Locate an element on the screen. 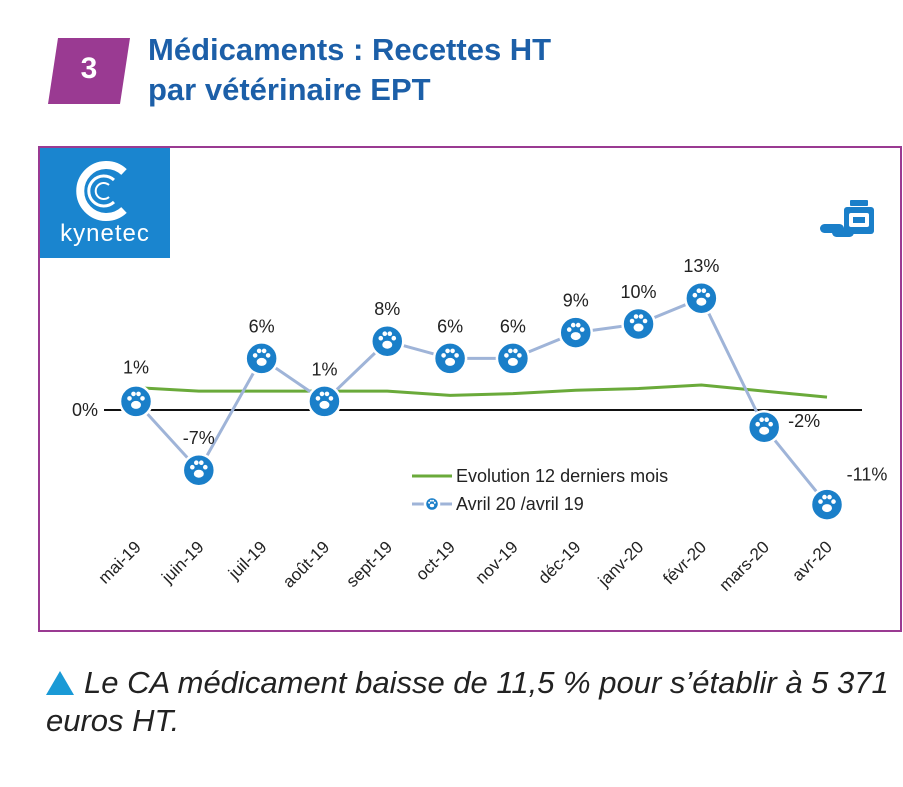  legend-label-avril: Avril 20 /avril 19 is located at coordinates (520, 504).